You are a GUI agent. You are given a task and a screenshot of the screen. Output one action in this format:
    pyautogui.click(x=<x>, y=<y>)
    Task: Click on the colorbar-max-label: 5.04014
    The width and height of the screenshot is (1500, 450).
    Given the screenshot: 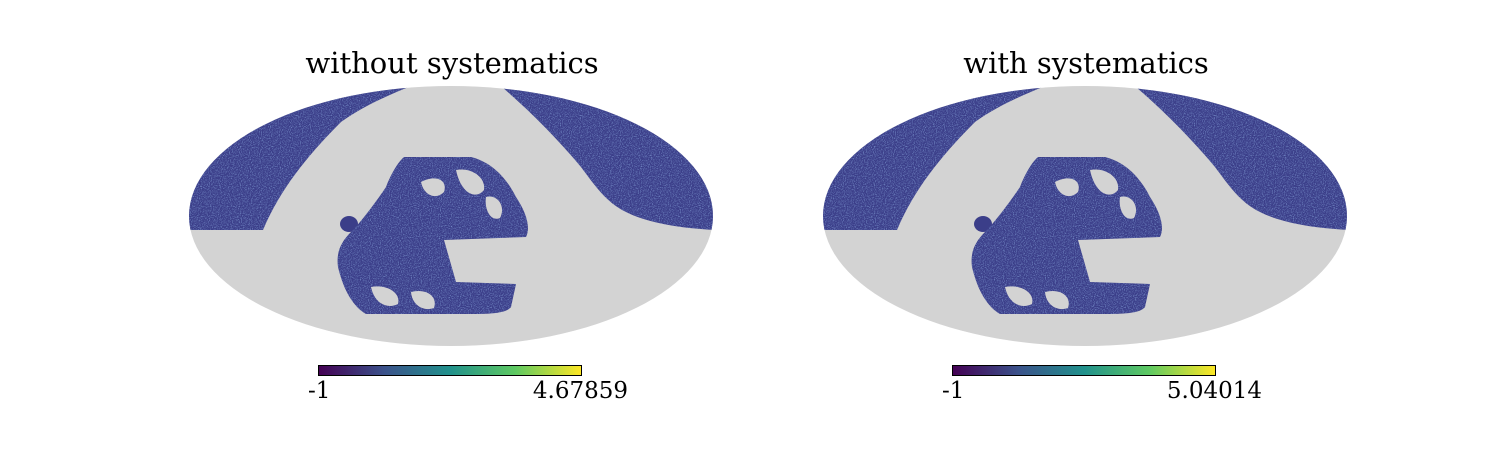 What is the action you would take?
    pyautogui.click(x=1214, y=391)
    